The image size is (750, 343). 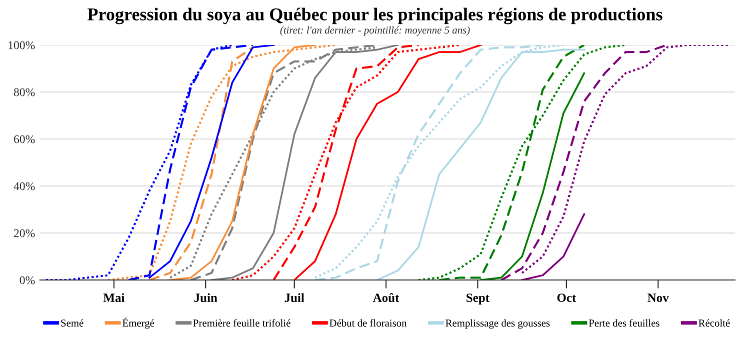 I want to click on y-tick-label: 80%, so click(x=24, y=92).